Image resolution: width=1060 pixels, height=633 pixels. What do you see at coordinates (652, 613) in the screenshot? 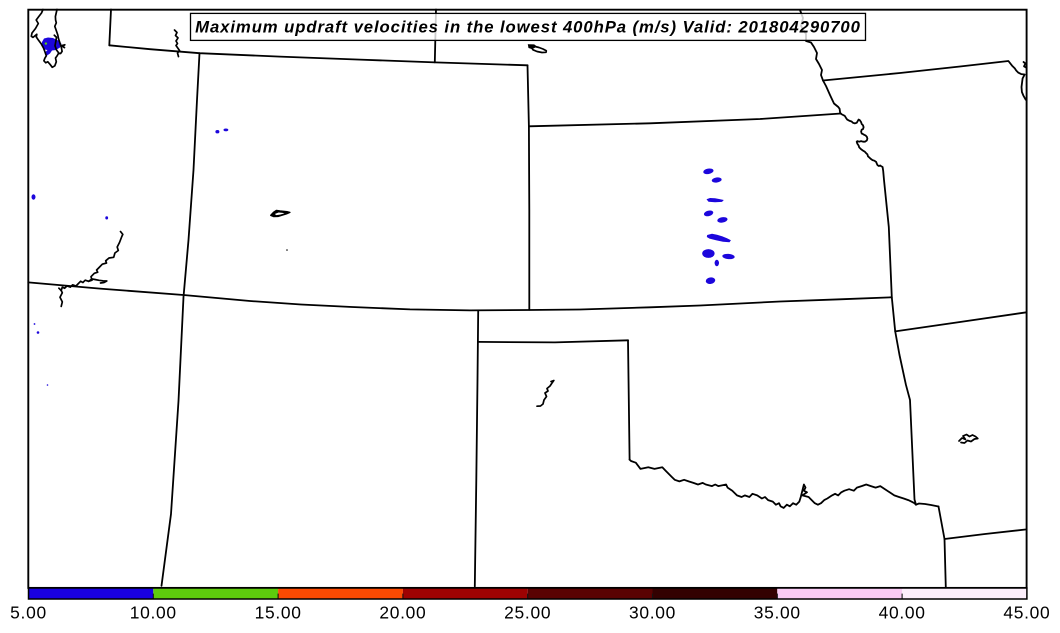
I see `svg-text: 30.00` at bounding box center [652, 613].